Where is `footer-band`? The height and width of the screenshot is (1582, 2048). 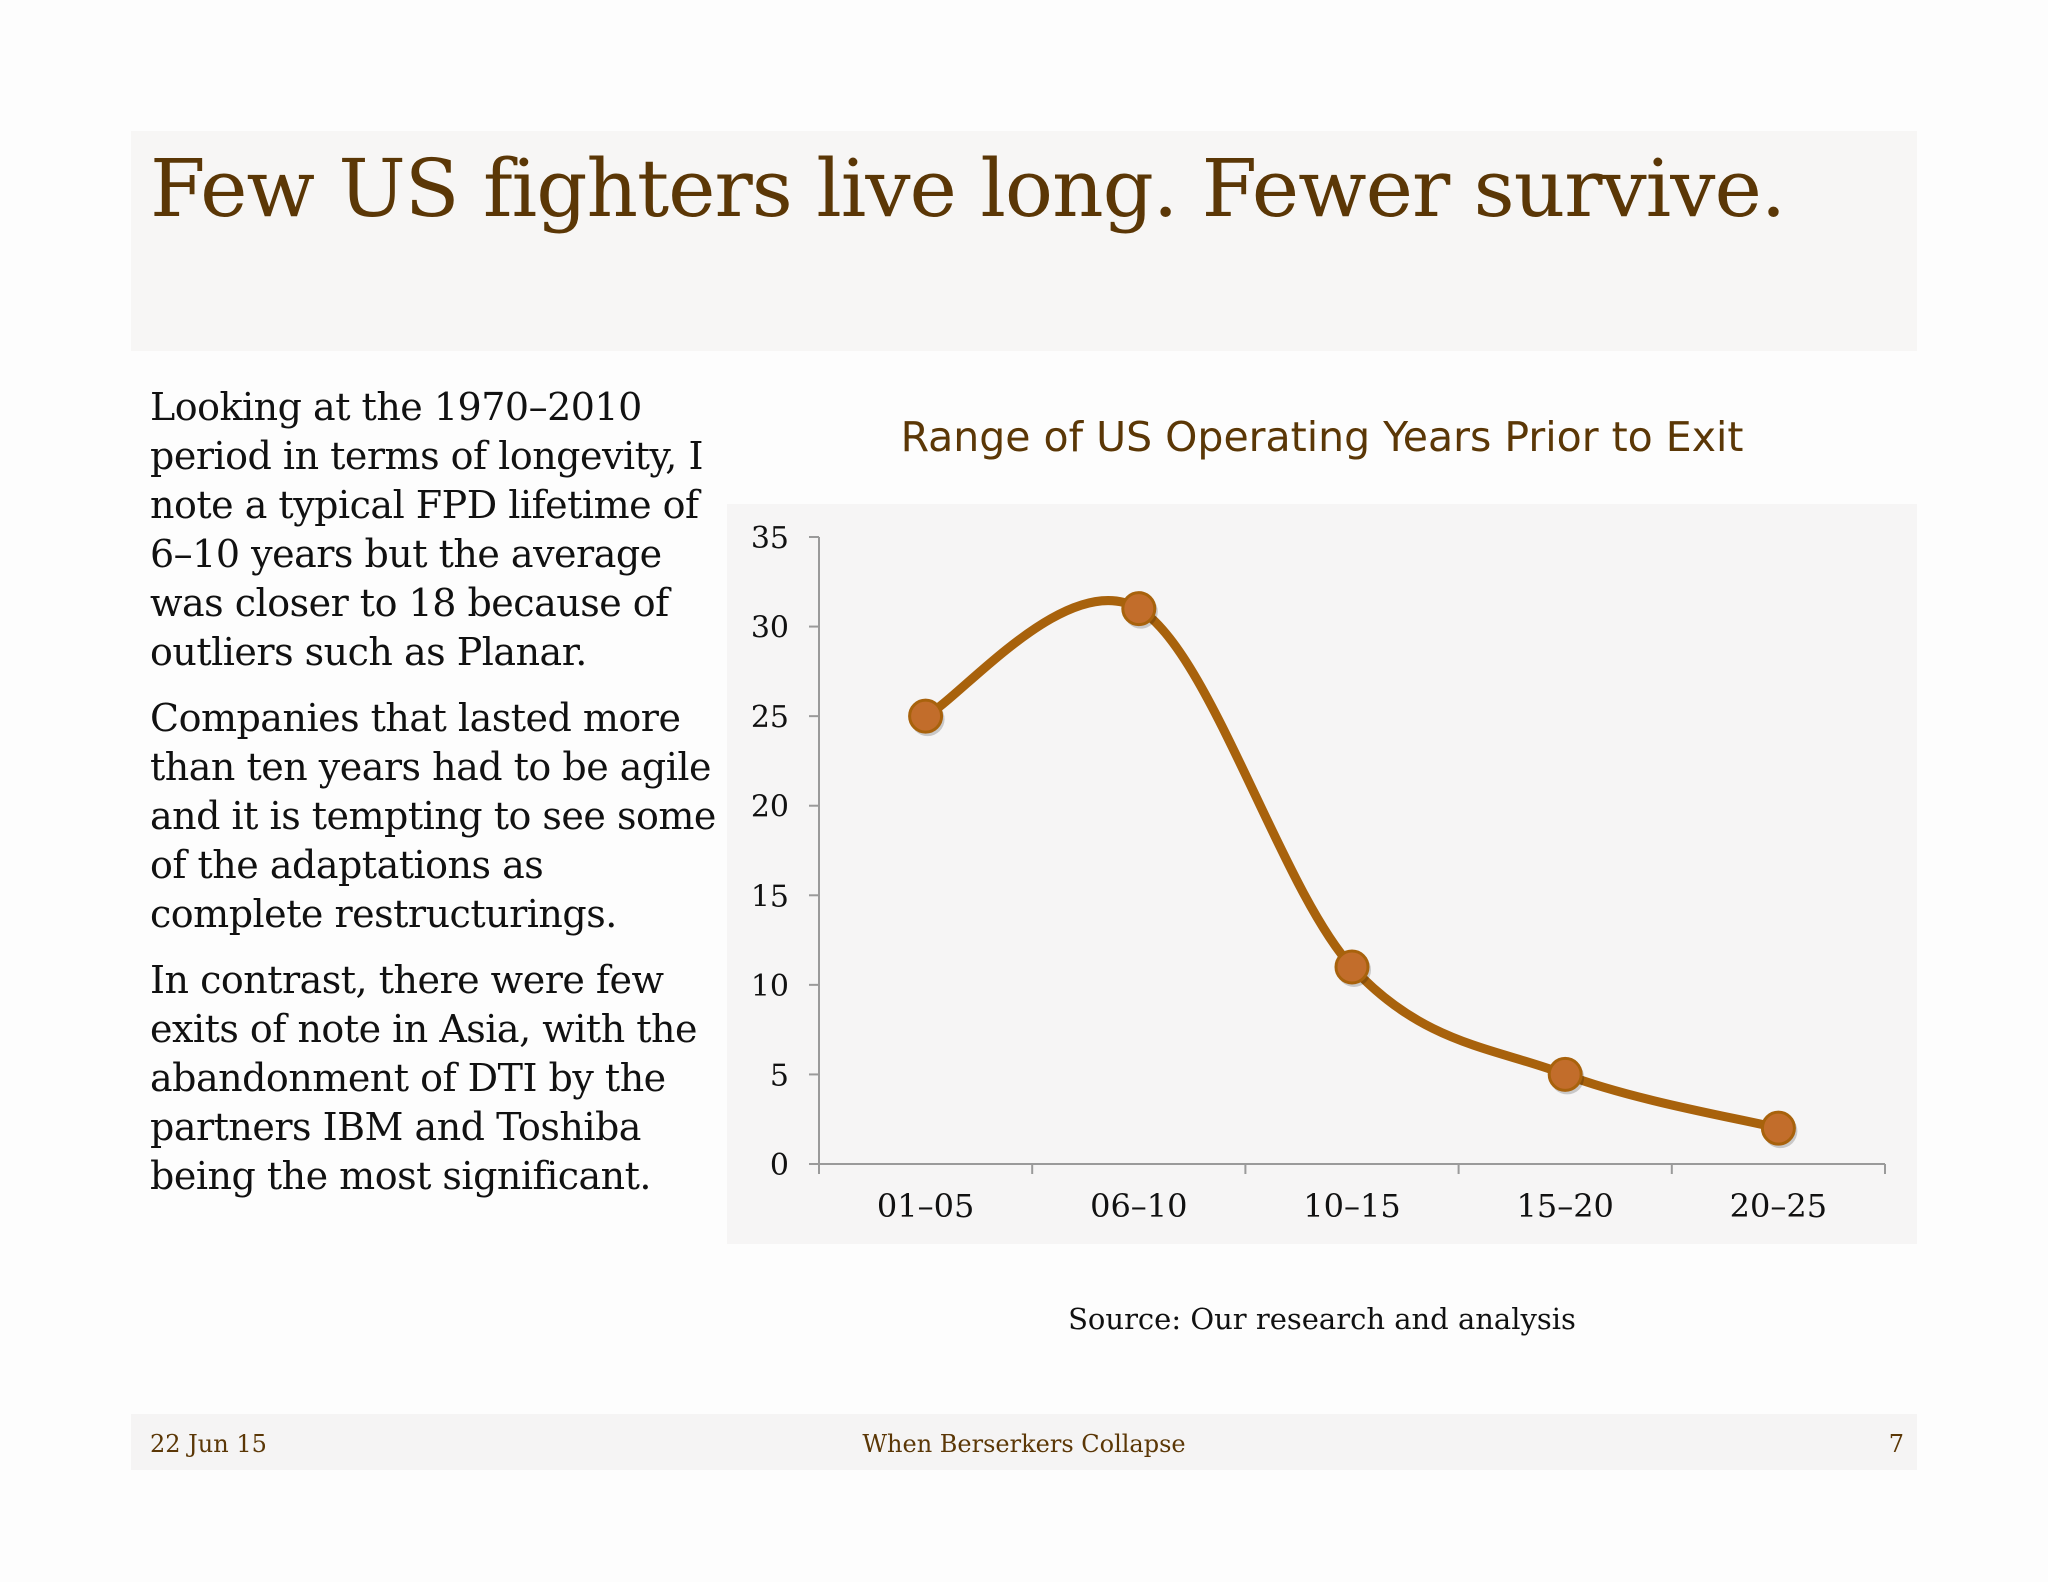
footer-band is located at coordinates (1024, 1442).